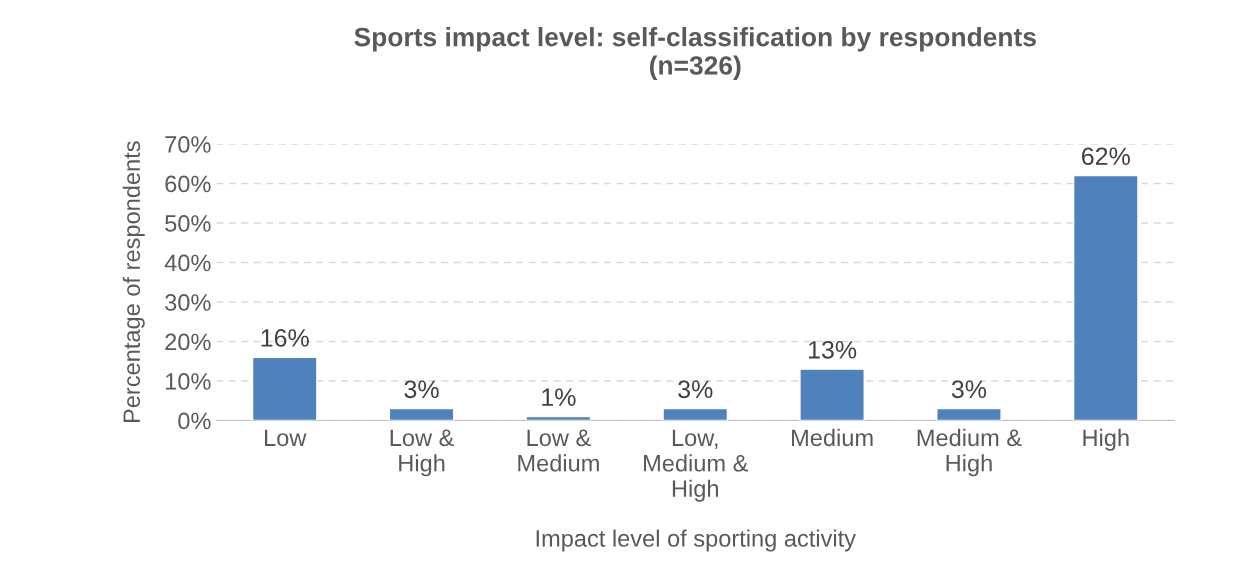 The image size is (1236, 576). Describe the element at coordinates (188, 381) in the screenshot. I see `y-tick-label: 10%` at that location.